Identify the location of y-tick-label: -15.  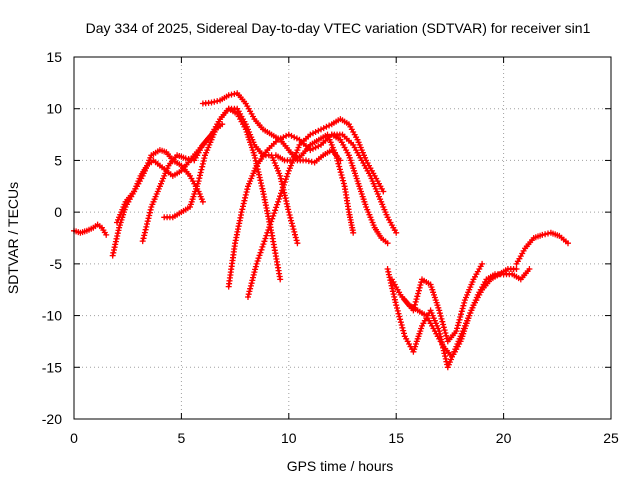
(52, 367).